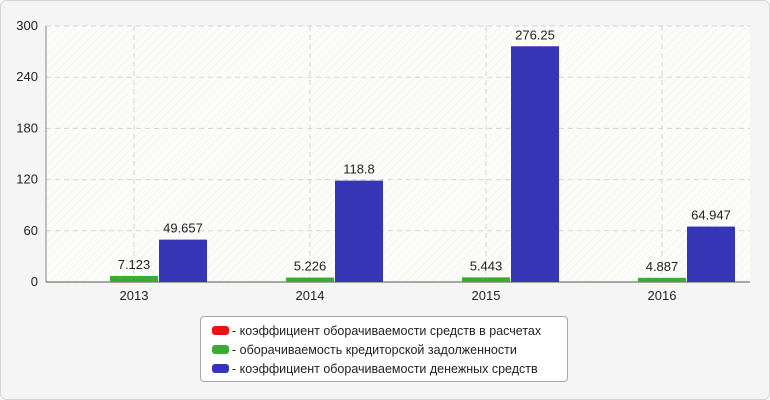 Image resolution: width=770 pixels, height=400 pixels. What do you see at coordinates (31, 230) in the screenshot?
I see `y-tick-label: 60` at bounding box center [31, 230].